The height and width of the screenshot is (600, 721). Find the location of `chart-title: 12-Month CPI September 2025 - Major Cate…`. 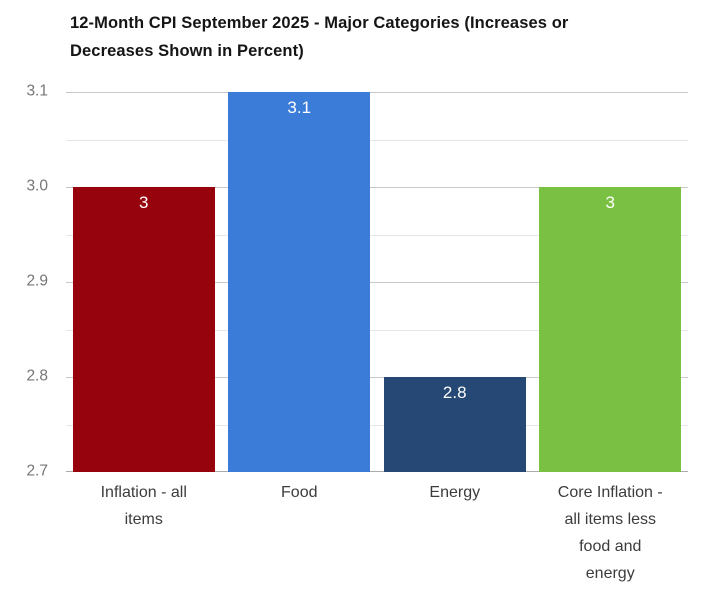

chart-title: 12-Month CPI September 2025 - Major Cate… is located at coordinates (319, 37).